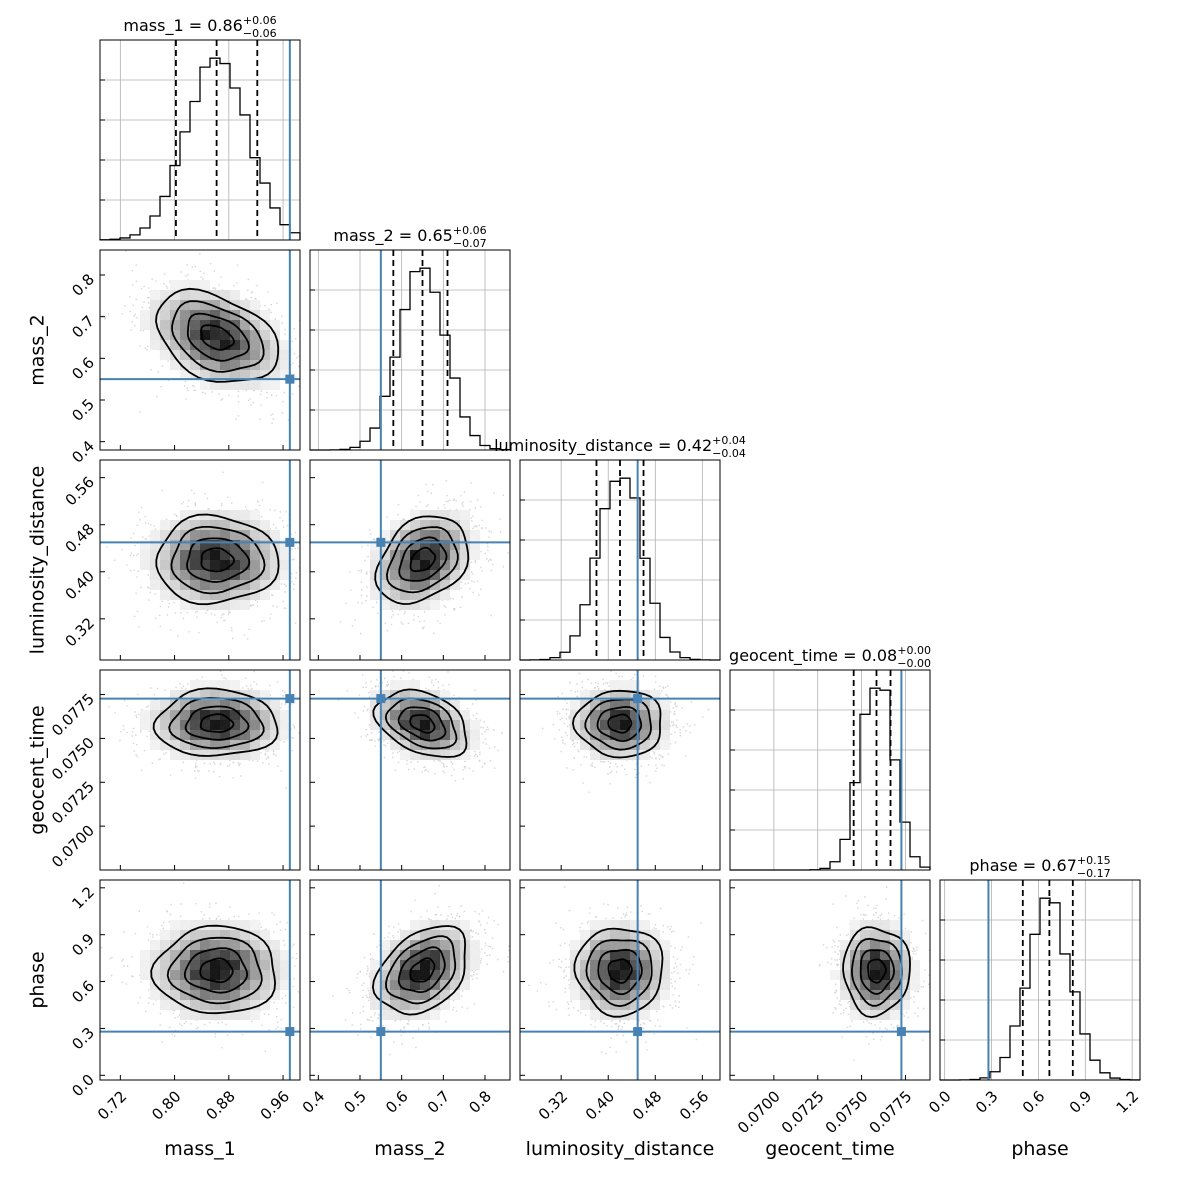  I want to click on ytick-phase-4: 1.2, so click(83, 898).